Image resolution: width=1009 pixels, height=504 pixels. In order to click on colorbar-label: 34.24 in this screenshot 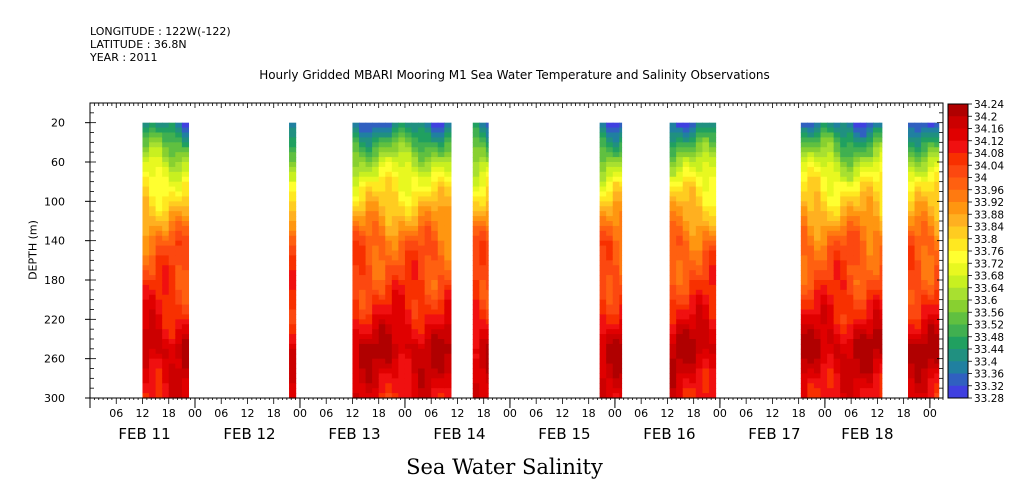, I will do `click(989, 105)`.